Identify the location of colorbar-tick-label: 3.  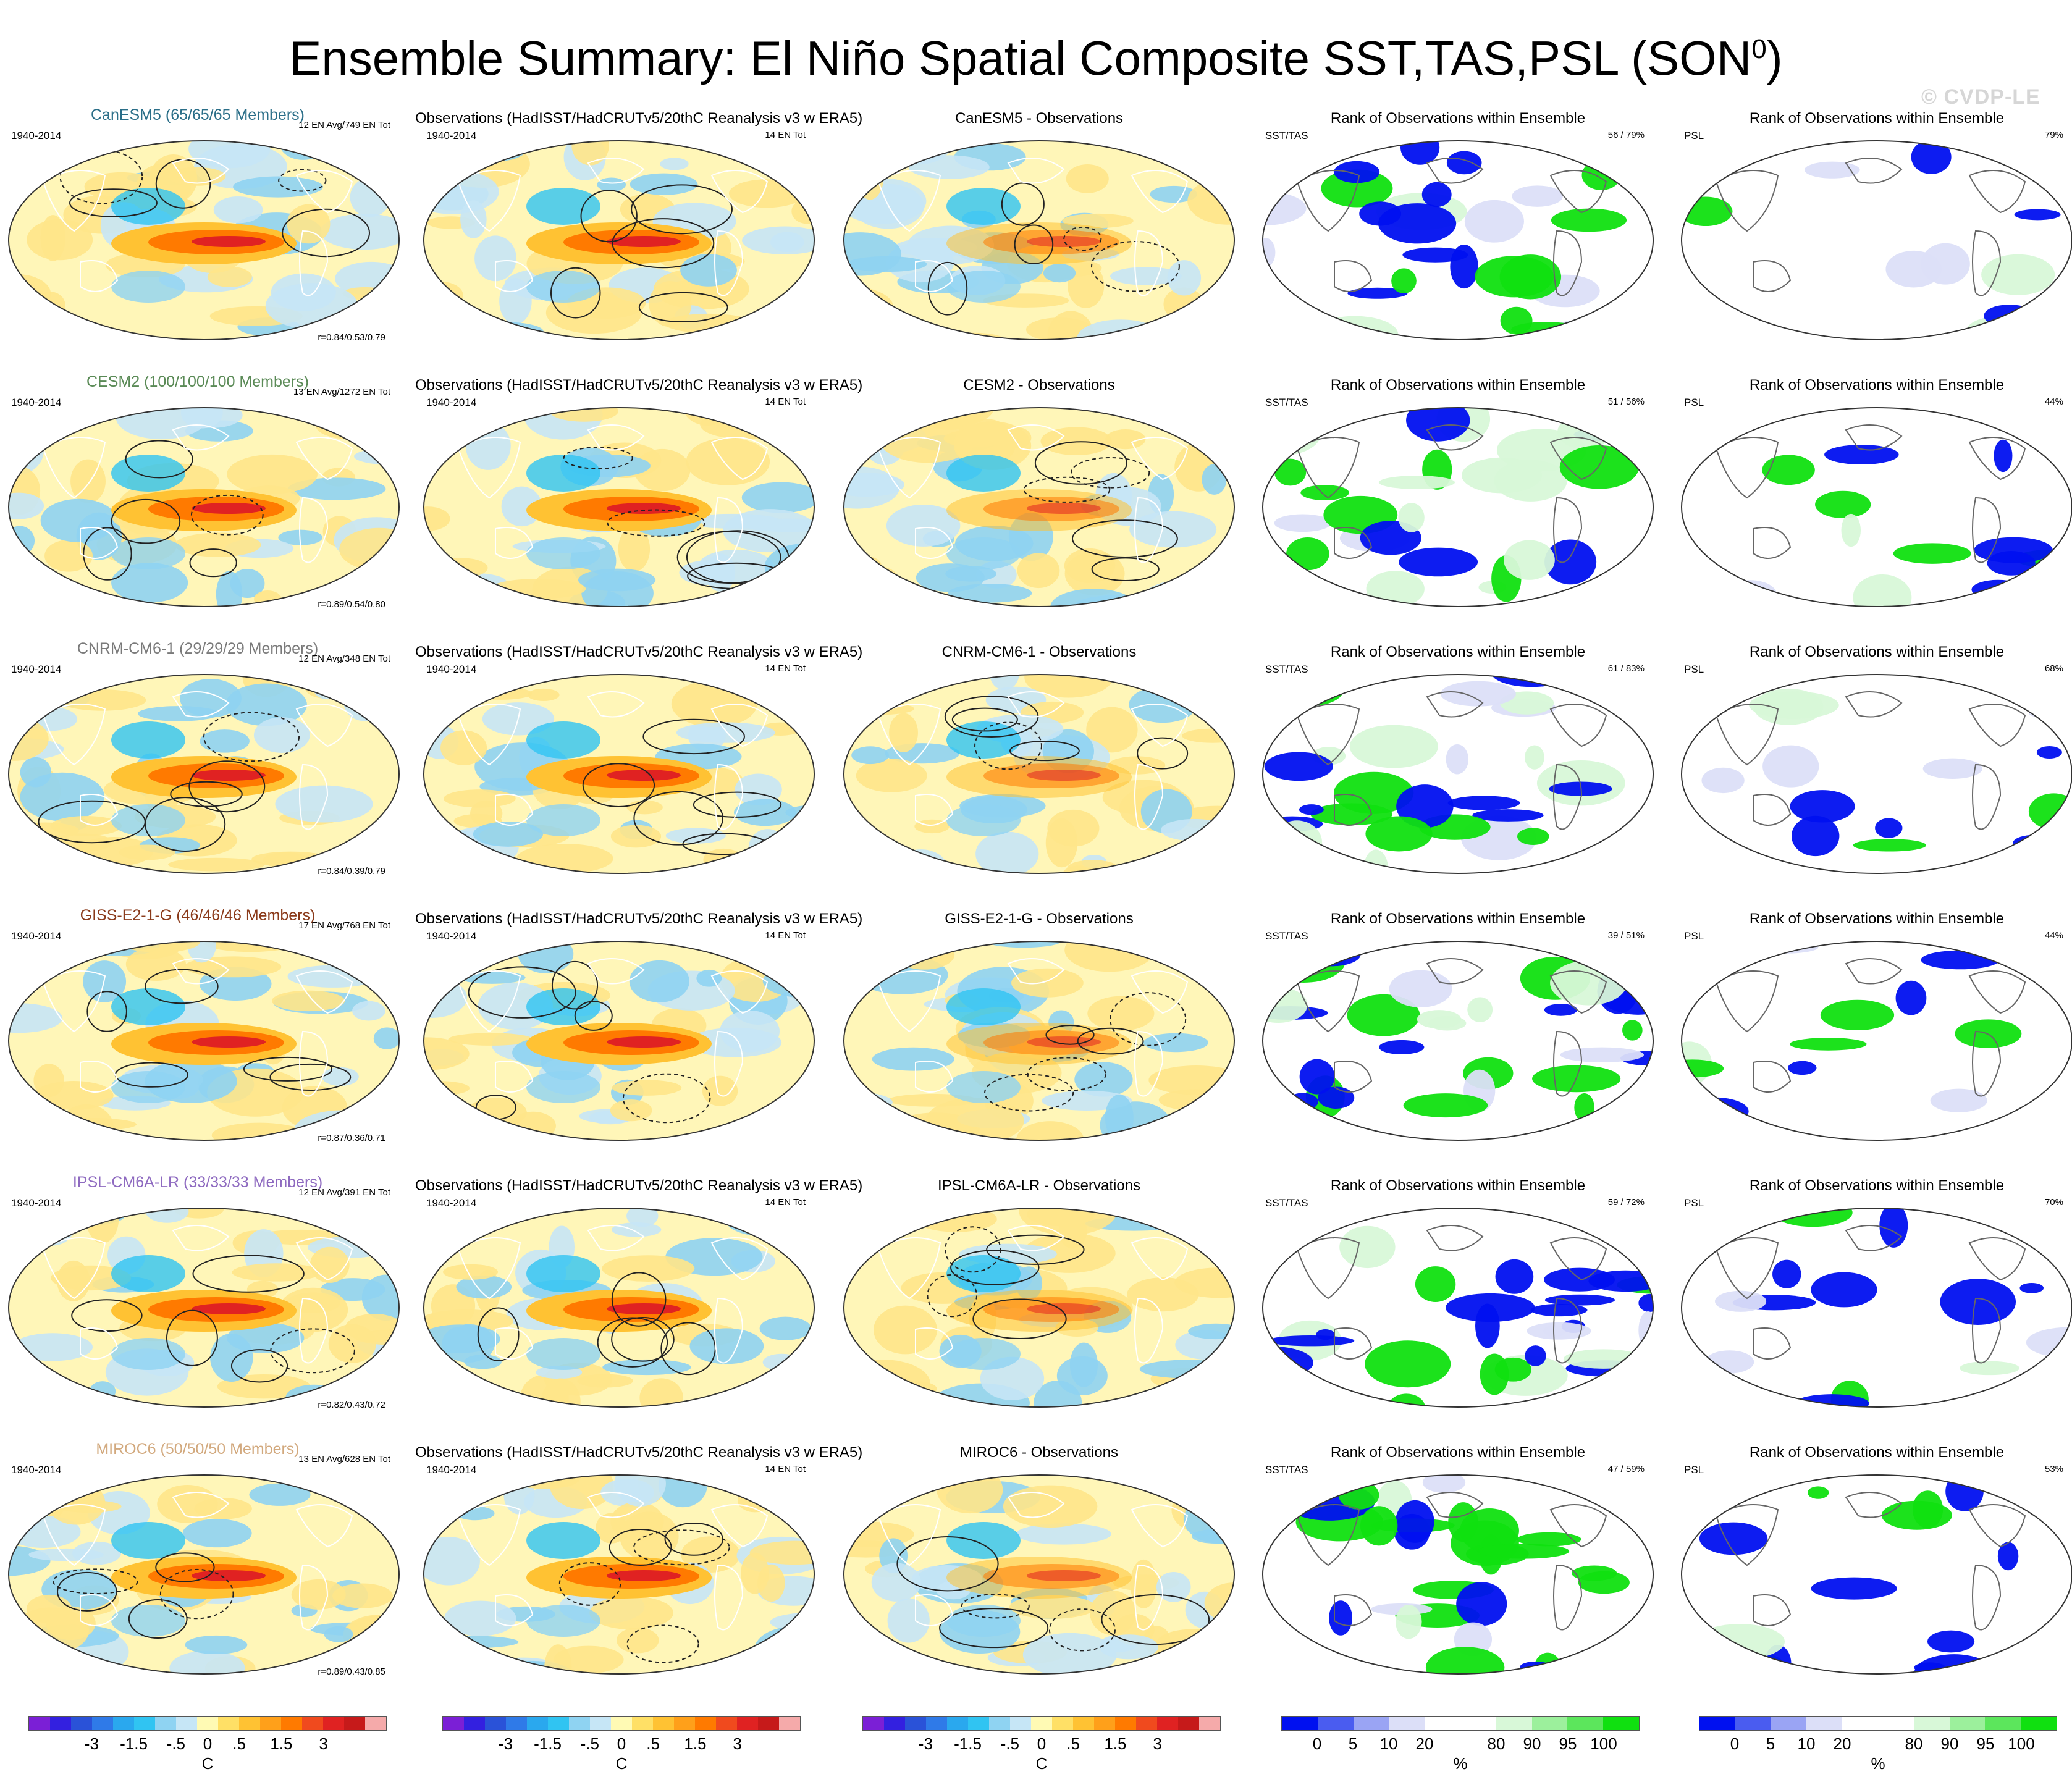
(323, 1743).